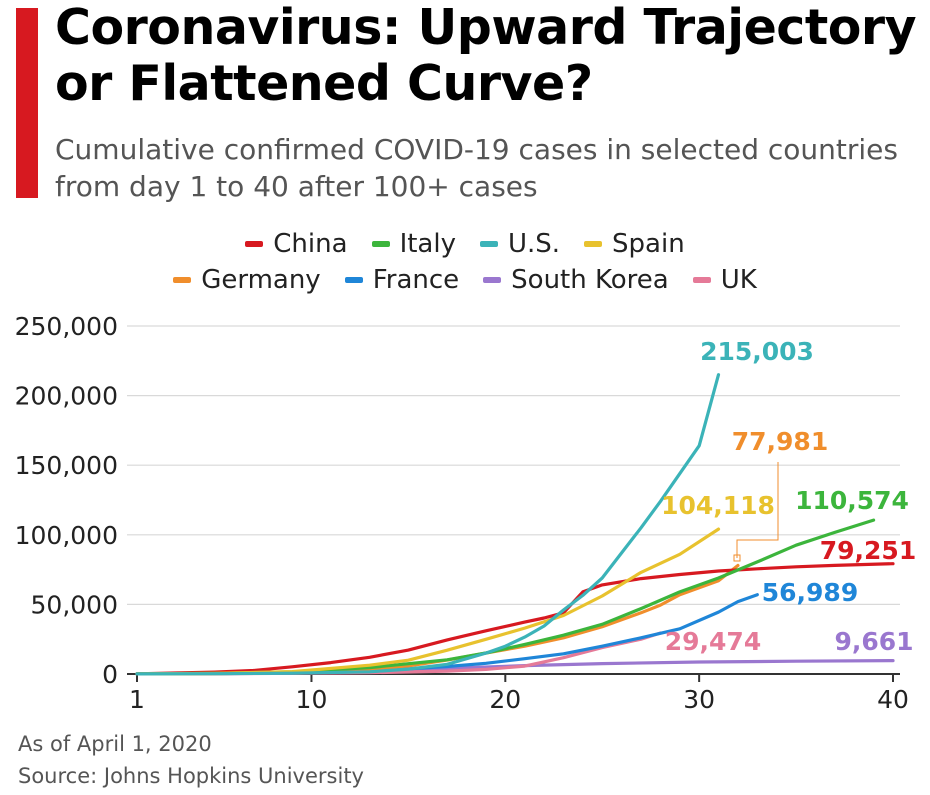 The width and height of the screenshot is (930, 795). I want to click on legend-label: Italy, so click(427, 244).